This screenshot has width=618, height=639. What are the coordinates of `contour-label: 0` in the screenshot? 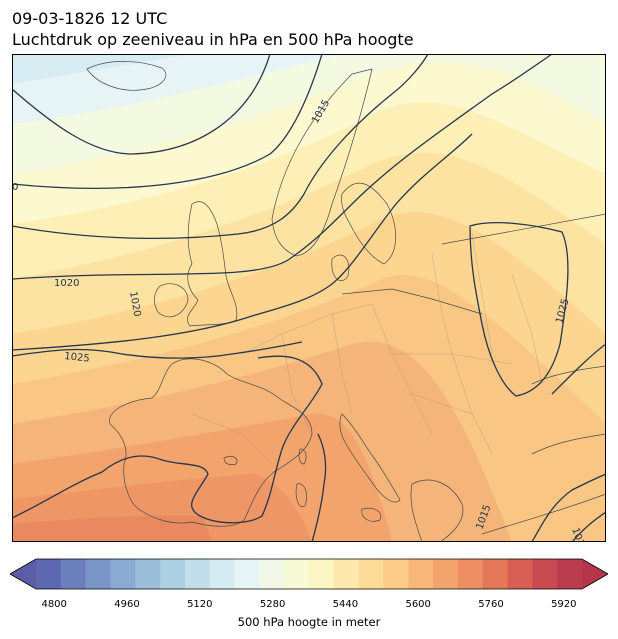 It's located at (15, 187).